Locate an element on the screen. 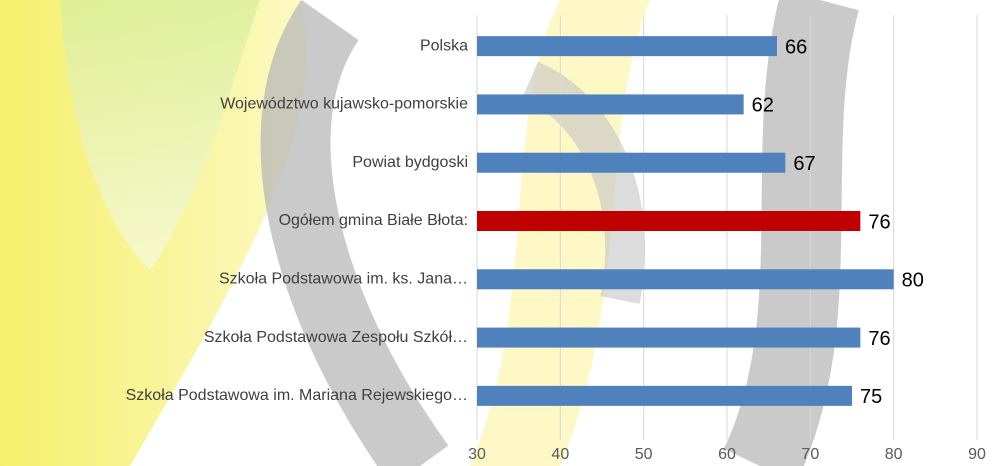 The width and height of the screenshot is (993, 466). x-tick-label: 50 is located at coordinates (644, 454).